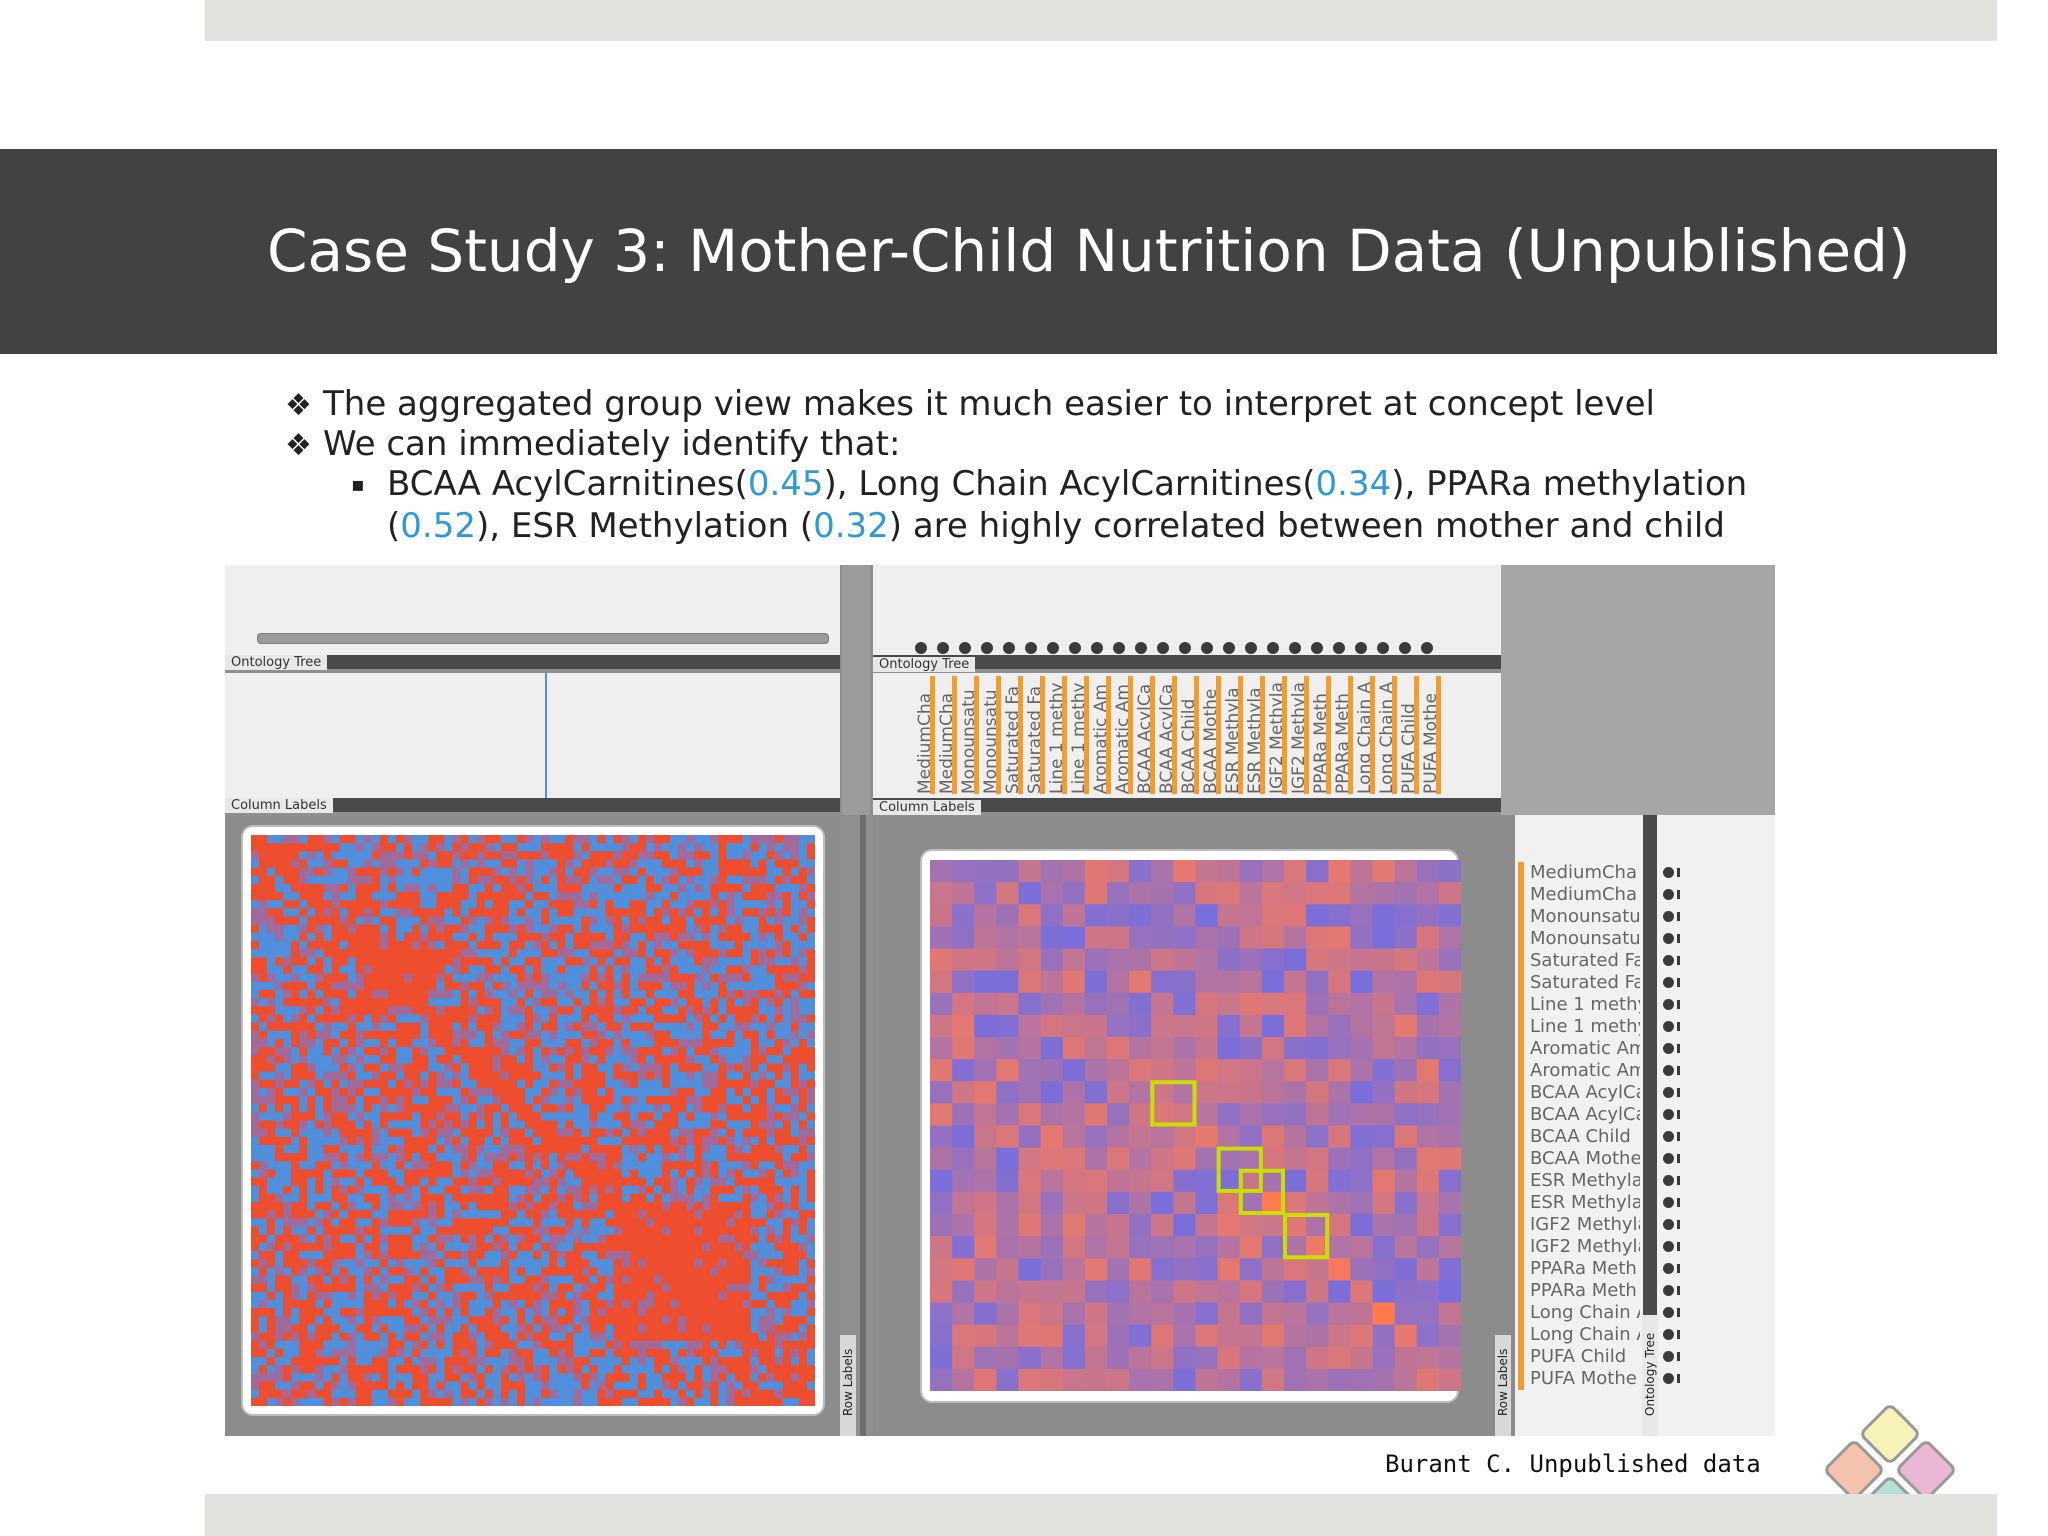 The image size is (2048, 1536). Describe the element at coordinates (856, 690) in the screenshot. I see `left-splitter` at that location.